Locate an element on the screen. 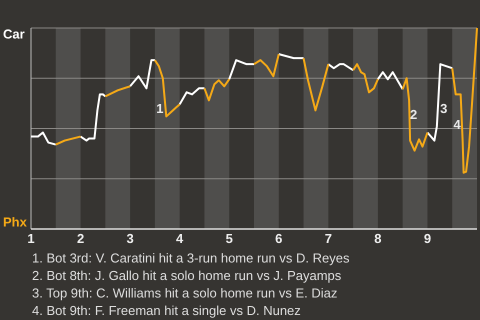 The height and width of the screenshot is (320, 480). x-tick-label: 6 is located at coordinates (278, 238).